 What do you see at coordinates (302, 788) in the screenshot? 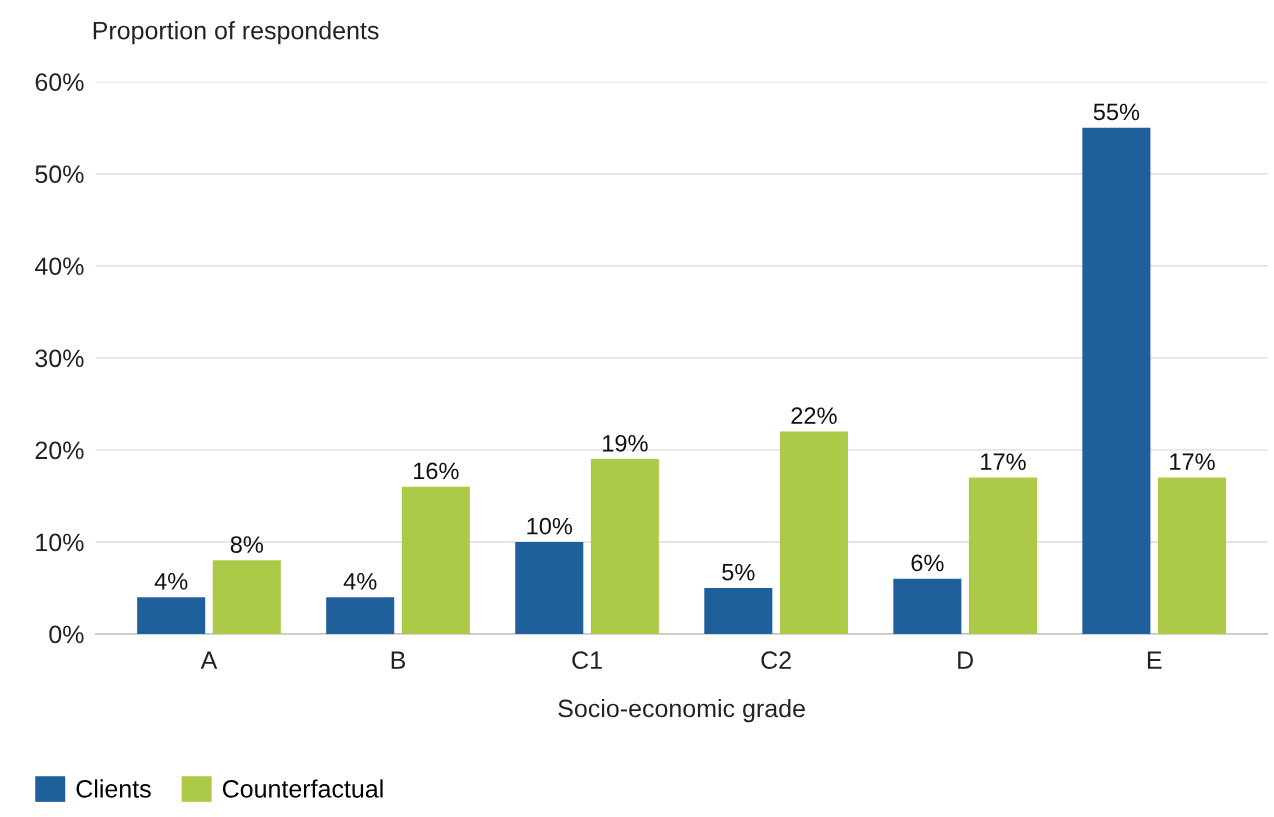
I see `legend-label: Counterfactual` at bounding box center [302, 788].